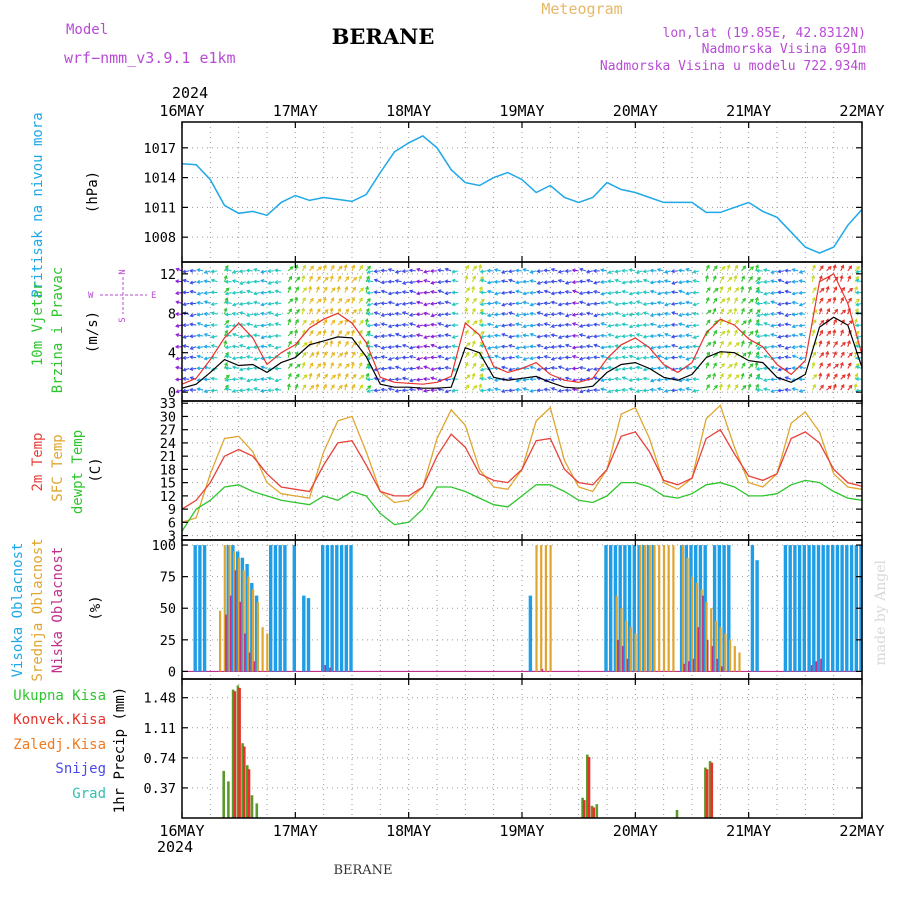 This screenshot has height=900, width=900. Describe the element at coordinates (159, 759) in the screenshot. I see `y-tick-label: 0.74` at that location.